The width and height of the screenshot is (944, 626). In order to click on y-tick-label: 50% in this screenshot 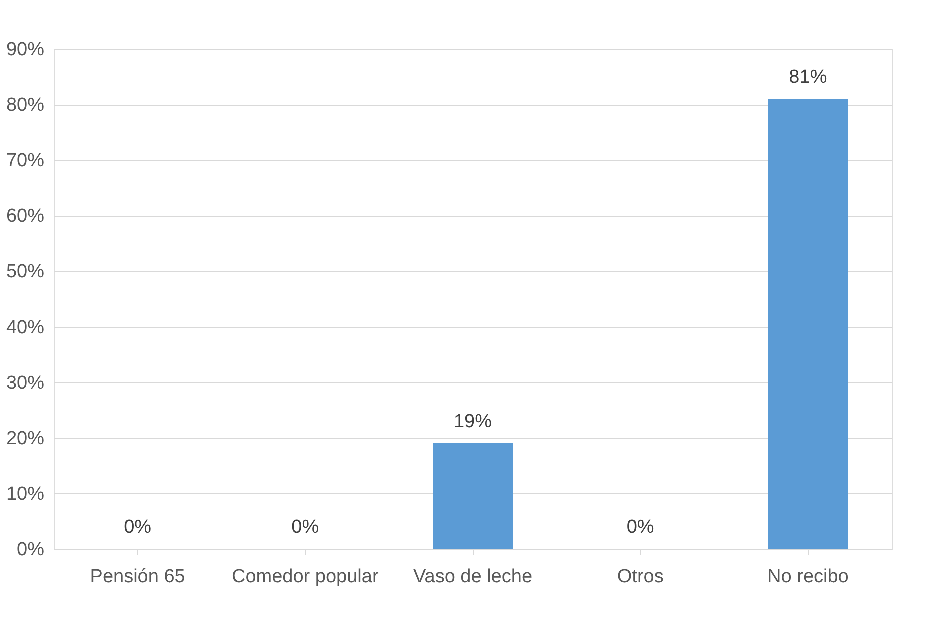, I will do `click(25, 272)`.